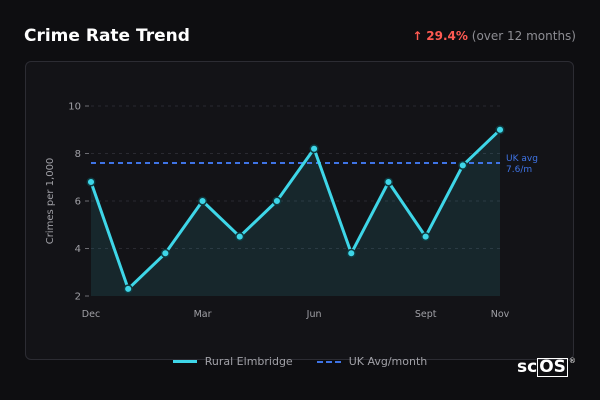 This screenshot has width=600, height=400. What do you see at coordinates (91, 182) in the screenshot?
I see `data-point-dec` at bounding box center [91, 182].